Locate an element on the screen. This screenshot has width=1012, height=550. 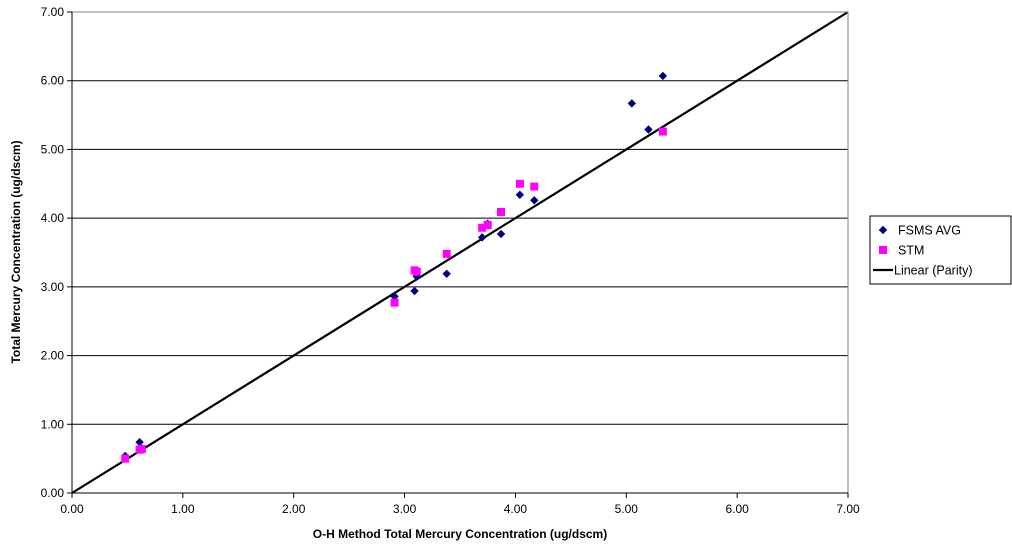
y-axis-title: Total Mercury Concentration (ug/dscm) is located at coordinates (16, 251).